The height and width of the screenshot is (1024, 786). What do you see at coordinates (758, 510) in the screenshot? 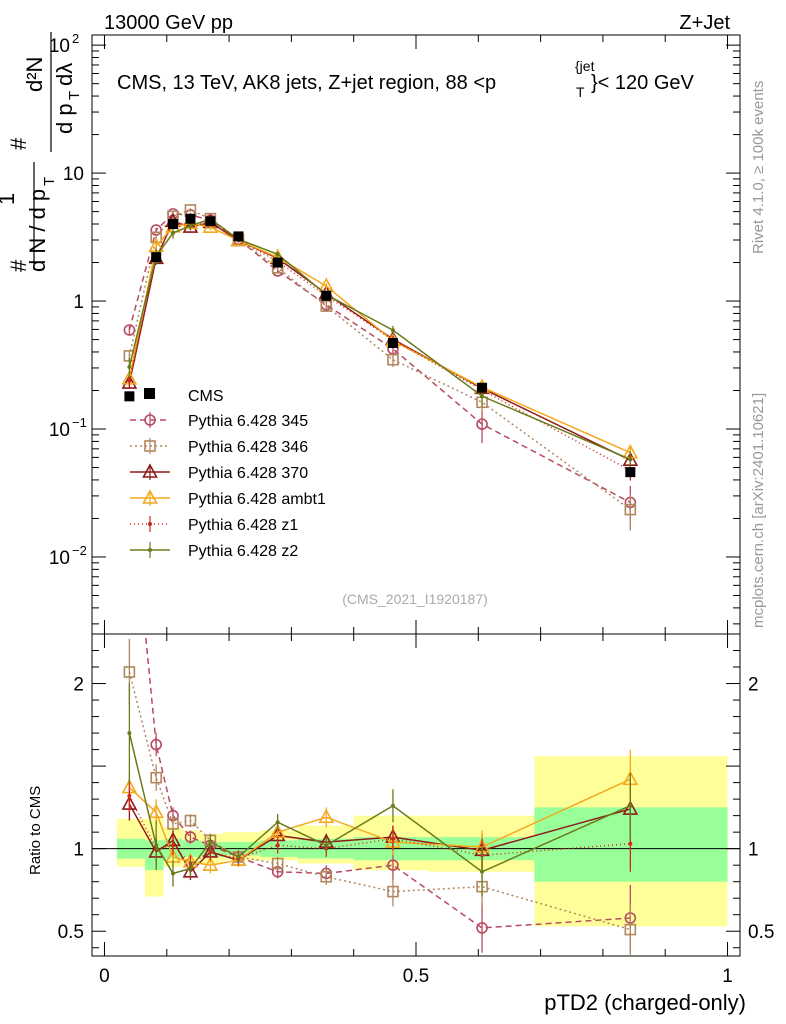
I see `mcplots-label: mcplots.cern.ch [arXiv:2401.10621]` at bounding box center [758, 510].